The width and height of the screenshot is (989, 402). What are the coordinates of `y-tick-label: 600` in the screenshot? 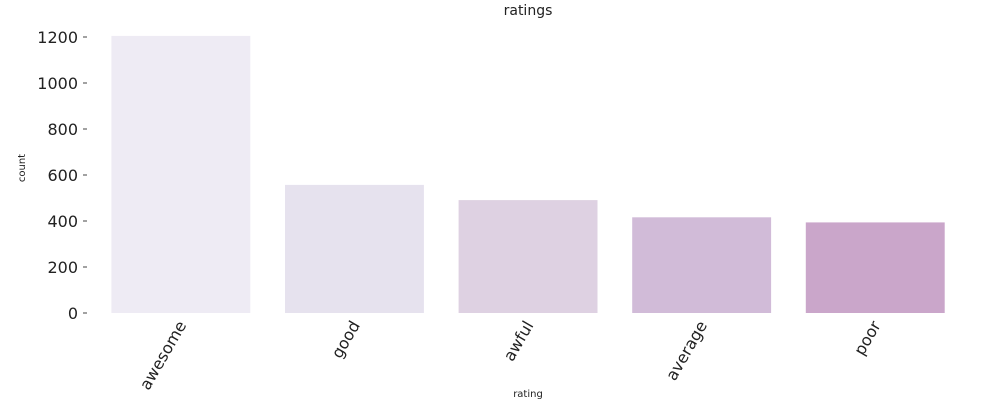 It's located at (62, 175).